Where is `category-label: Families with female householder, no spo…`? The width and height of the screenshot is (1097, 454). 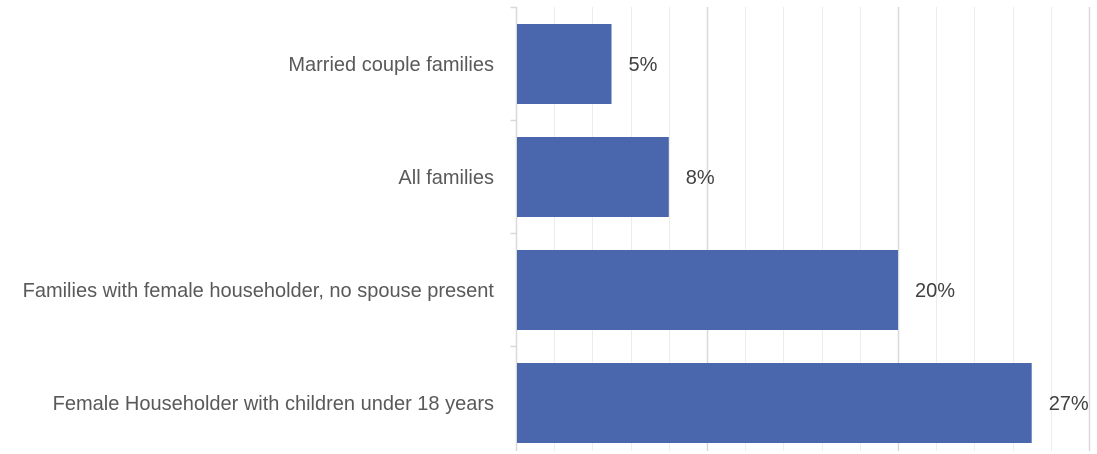
category-label: Families with female householder, no spo… is located at coordinates (259, 291).